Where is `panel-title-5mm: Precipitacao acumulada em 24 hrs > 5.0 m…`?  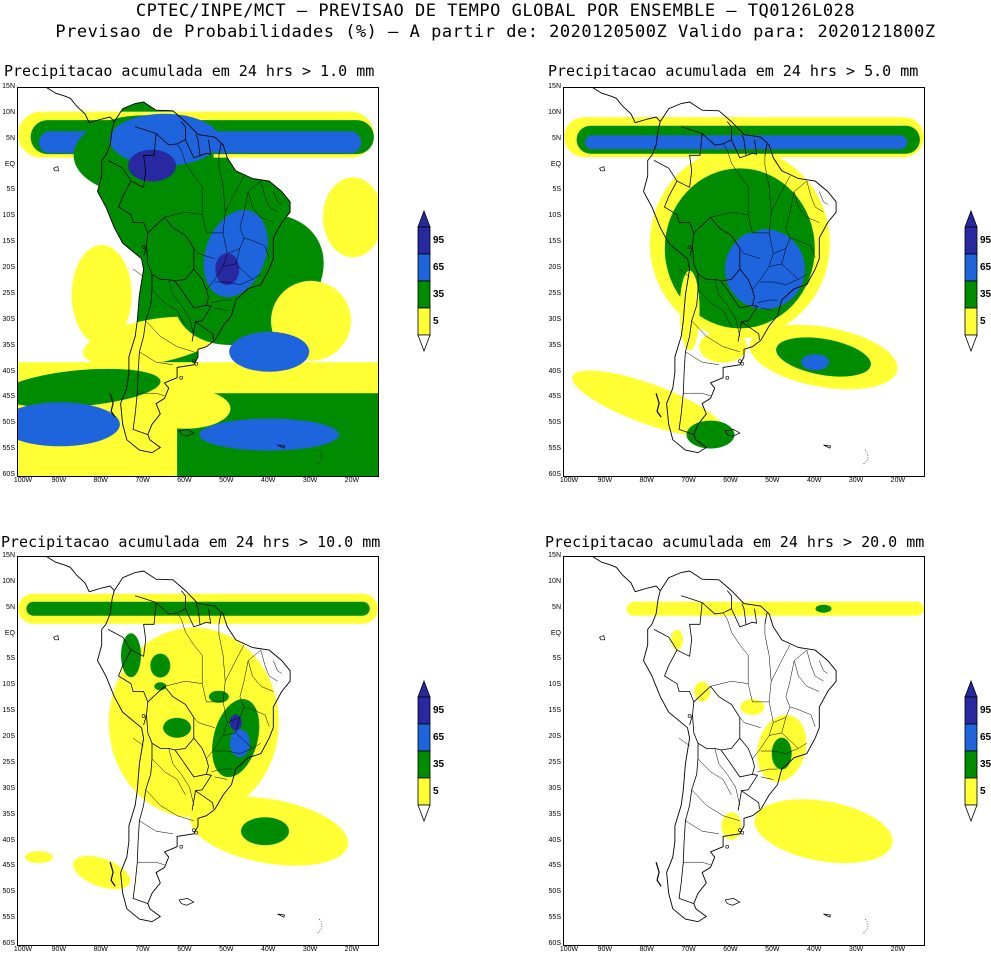
panel-title-5mm: Precipitacao acumulada em 24 hrs > 5.0 m… is located at coordinates (733, 71).